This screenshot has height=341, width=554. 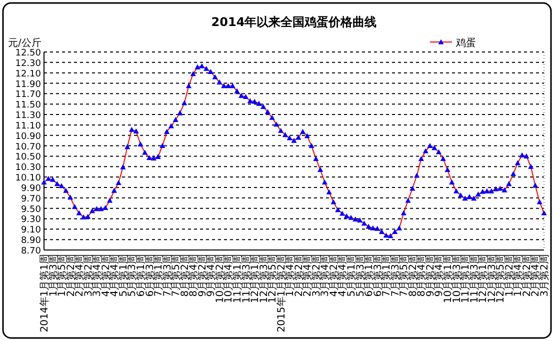 I want to click on y-tick-label: 8.90, so click(x=31, y=241).